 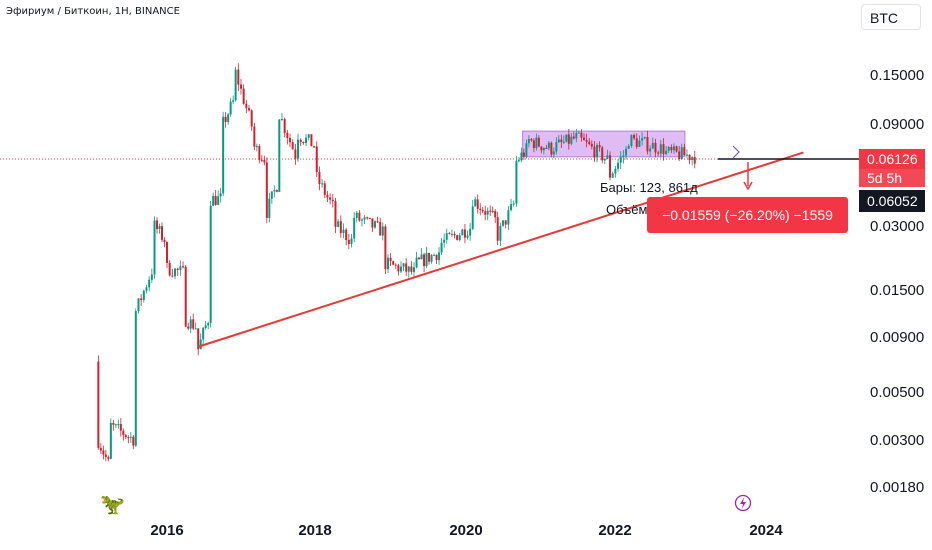 What do you see at coordinates (112, 505) in the screenshot?
I see `tradingview-dino-icon: 🦖` at bounding box center [112, 505].